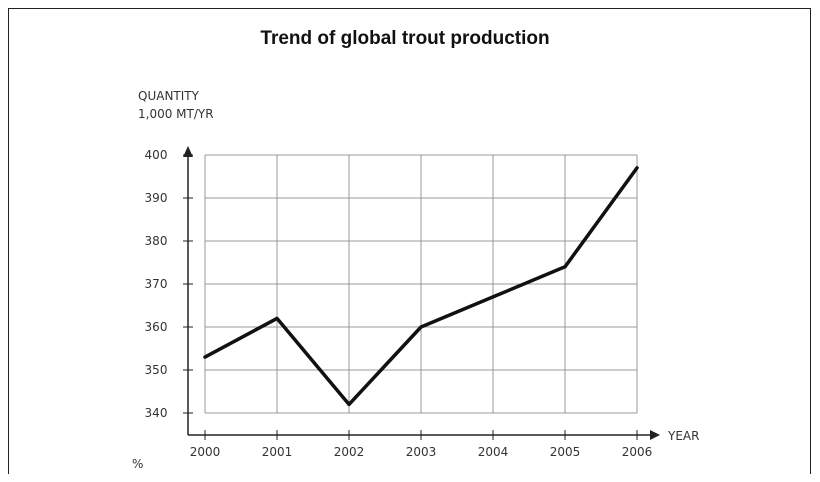 This screenshot has height=482, width=820. Describe the element at coordinates (156, 284) in the screenshot. I see `y-tick-label: 370` at that location.